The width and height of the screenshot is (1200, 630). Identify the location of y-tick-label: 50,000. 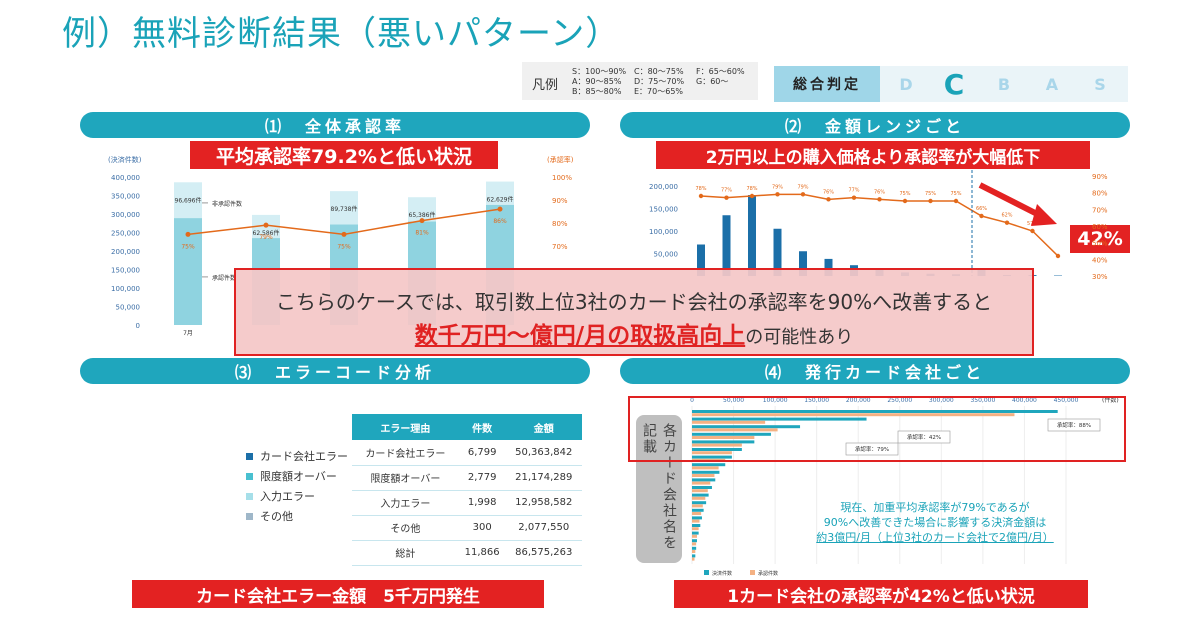
(666, 255).